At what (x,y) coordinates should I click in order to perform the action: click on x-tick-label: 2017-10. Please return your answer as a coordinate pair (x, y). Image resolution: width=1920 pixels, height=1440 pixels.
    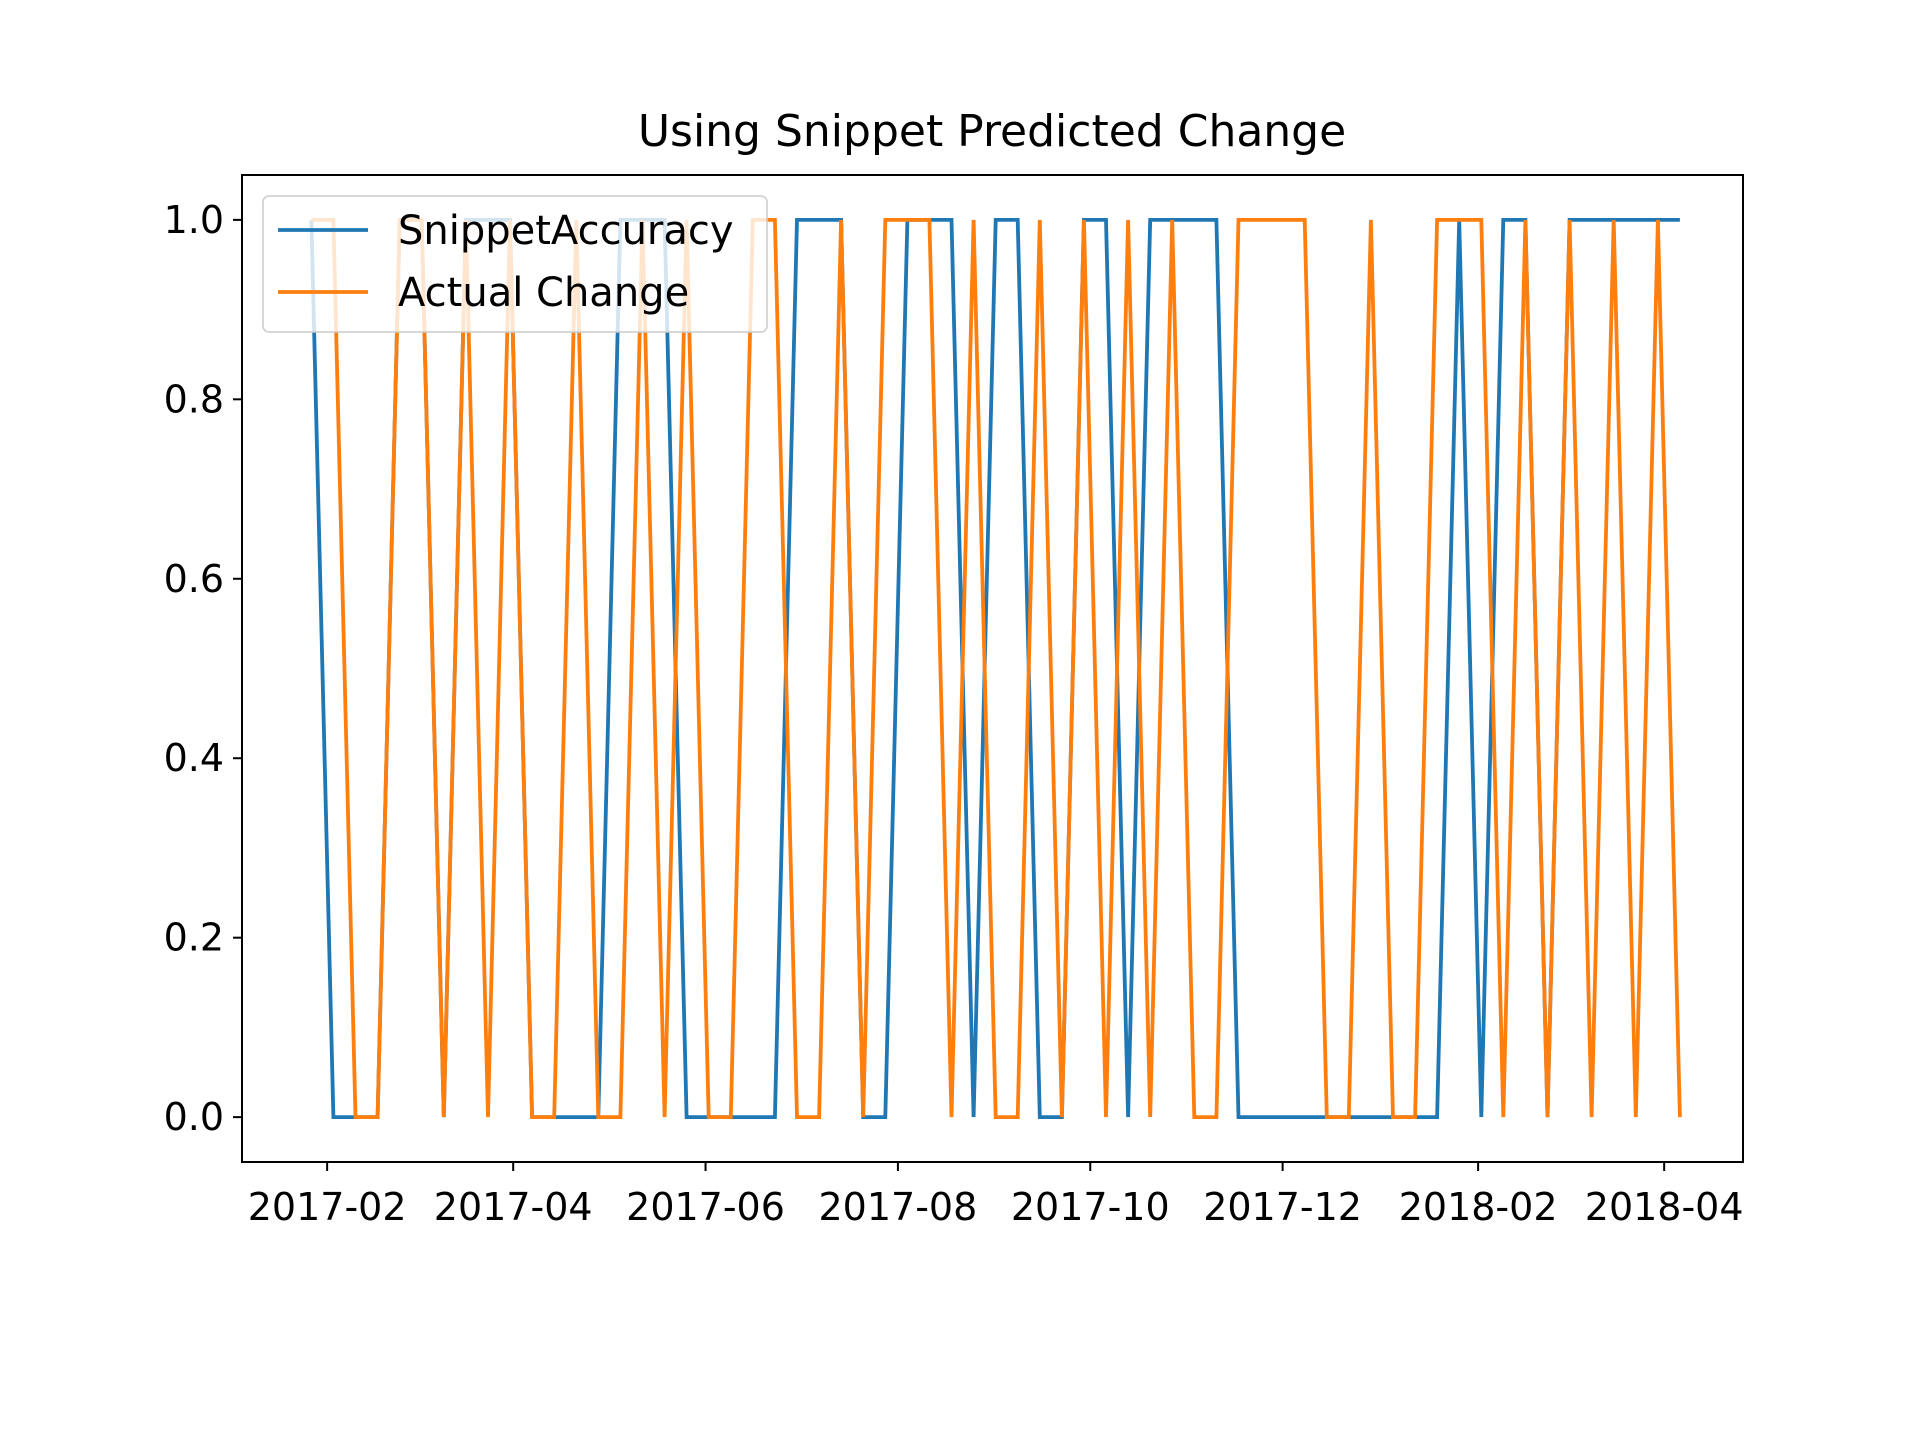
    Looking at the image, I should click on (1090, 1207).